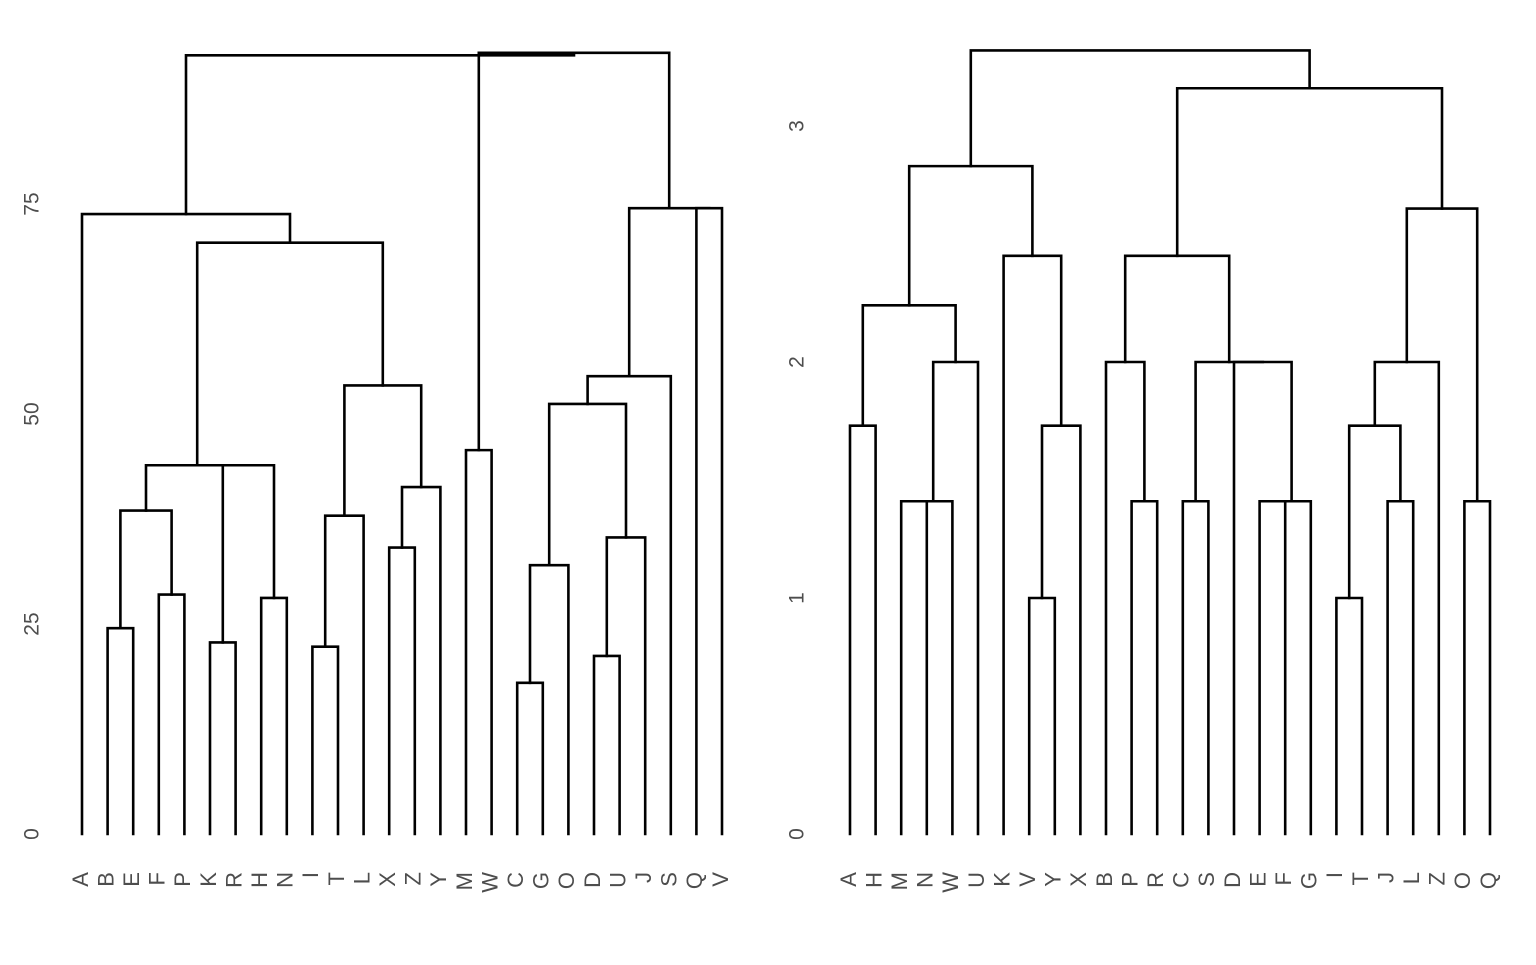 Image resolution: width=1536 pixels, height=965 pixels. I want to click on y-tick-label: 3, so click(797, 126).